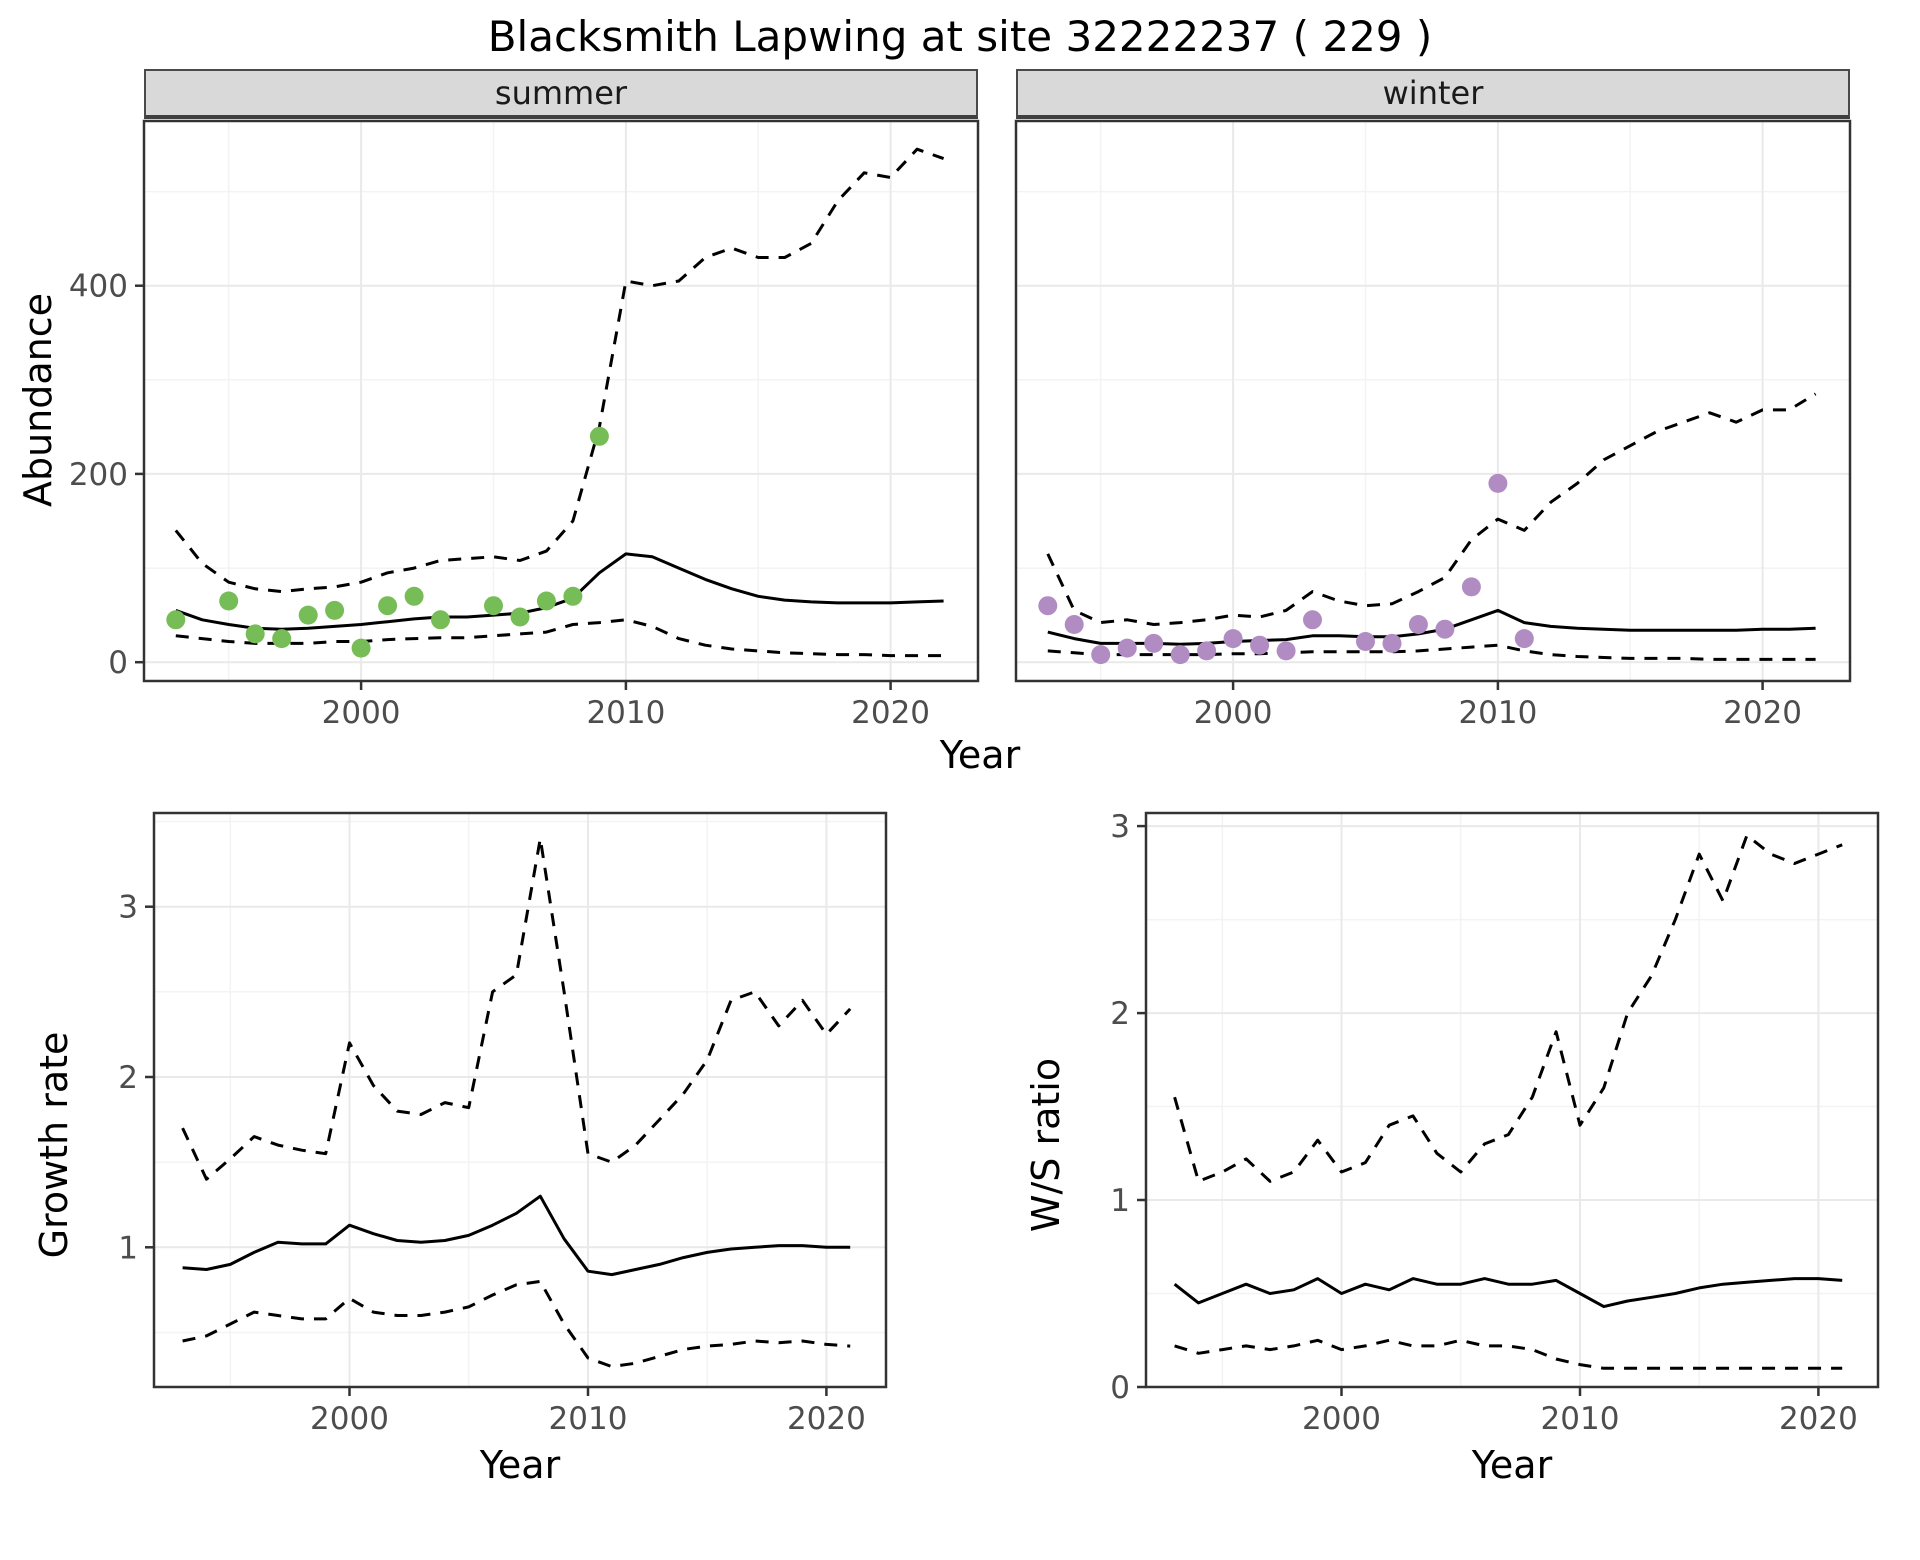 The image size is (1920, 1560). Describe the element at coordinates (980, 755) in the screenshot. I see `abundance-x-axis-title: Year` at that location.